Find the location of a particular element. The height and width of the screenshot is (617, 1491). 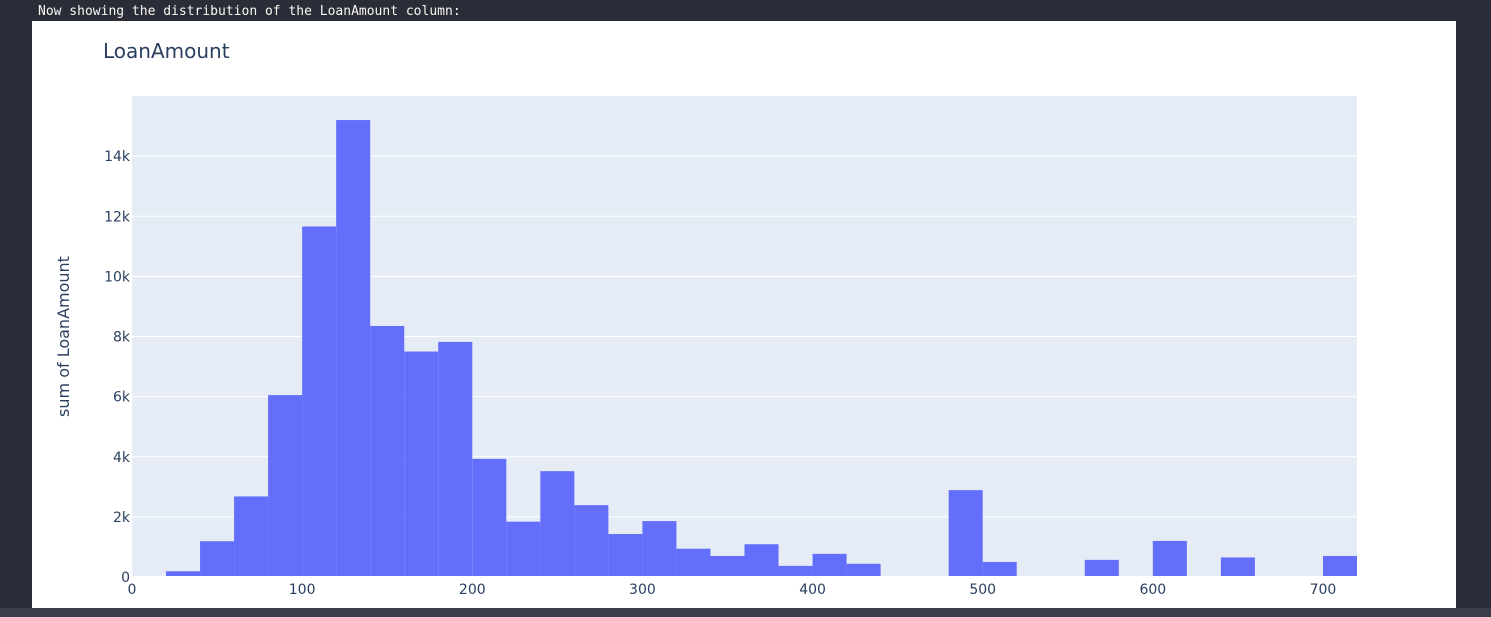

y-axis-title: sum of LoanAmount is located at coordinates (63, 336).